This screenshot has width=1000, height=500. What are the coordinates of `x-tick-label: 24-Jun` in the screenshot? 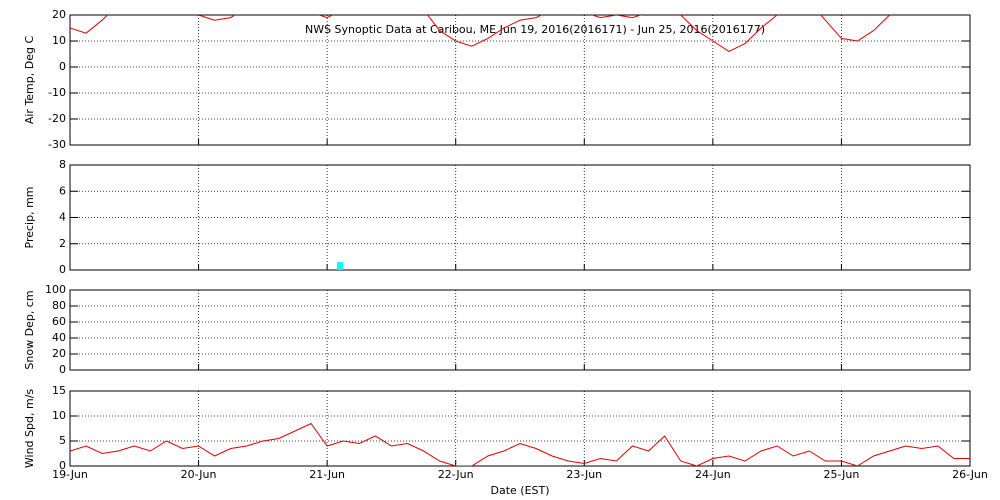 It's located at (713, 474).